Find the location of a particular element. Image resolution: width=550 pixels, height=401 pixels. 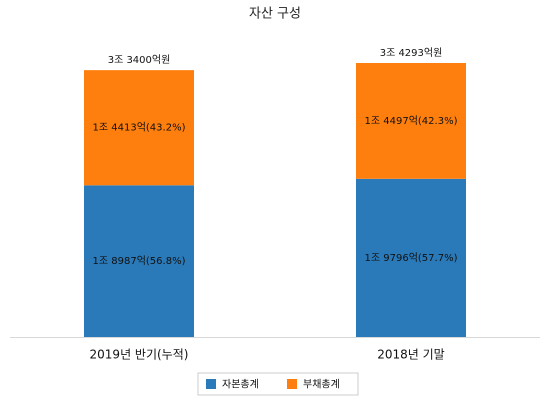

value-label: 1조 4497억(42.3%) is located at coordinates (411, 121).